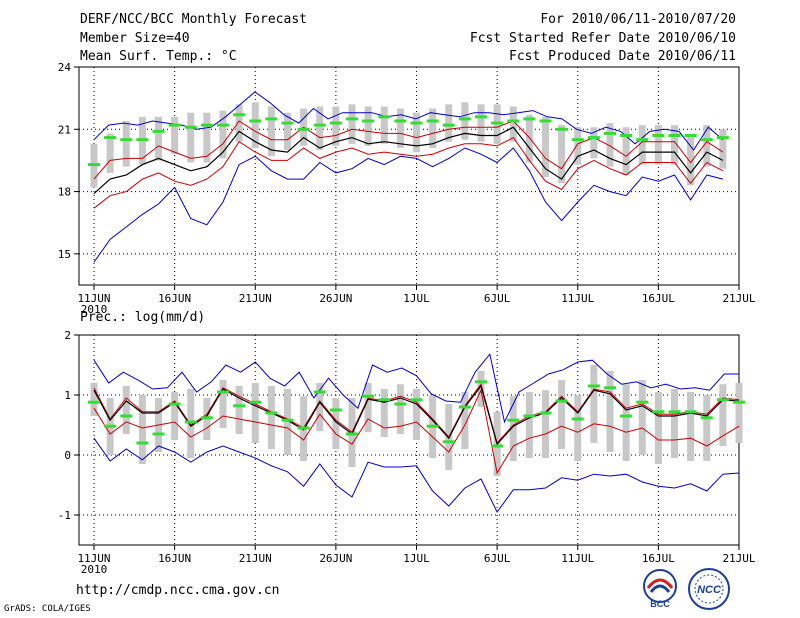 The height and width of the screenshot is (618, 800). I want to click on refer-date: Fcst Started Refer Date 2010/06/10, so click(602, 38).